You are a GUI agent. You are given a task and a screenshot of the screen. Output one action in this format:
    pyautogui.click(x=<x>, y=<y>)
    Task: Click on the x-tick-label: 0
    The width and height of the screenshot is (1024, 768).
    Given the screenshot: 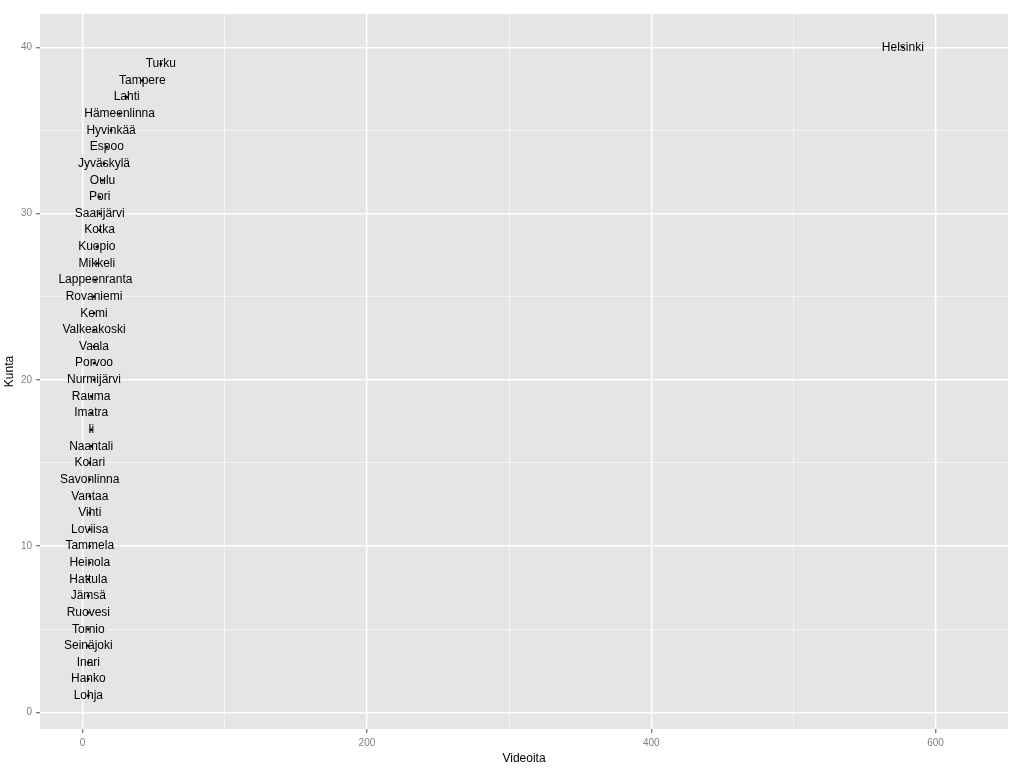 What is the action you would take?
    pyautogui.click(x=82, y=742)
    